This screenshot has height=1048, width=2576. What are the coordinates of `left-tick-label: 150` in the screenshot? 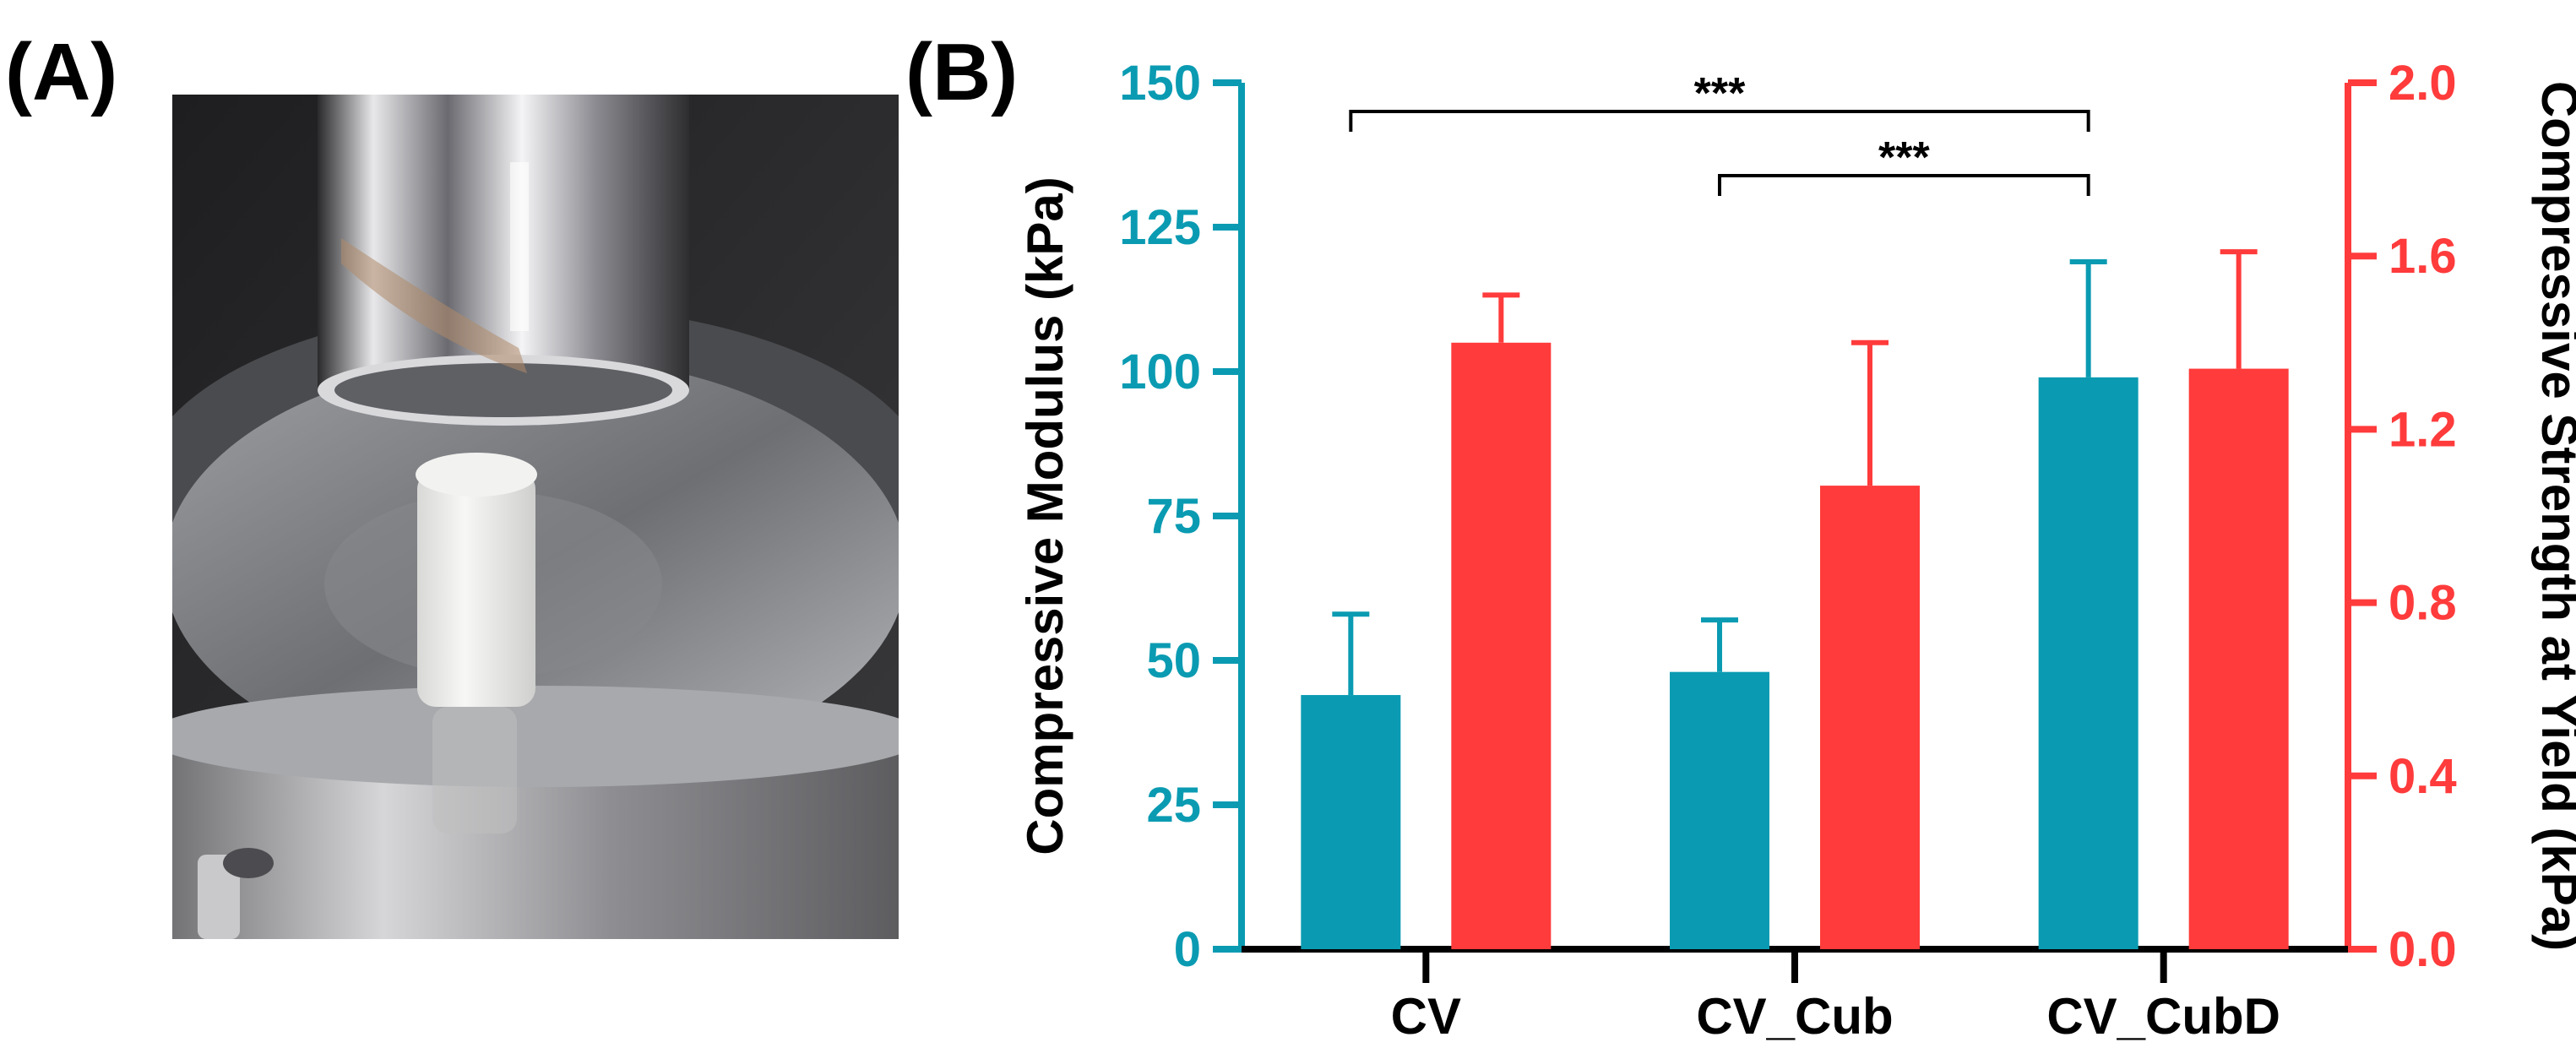 It's located at (1160, 83).